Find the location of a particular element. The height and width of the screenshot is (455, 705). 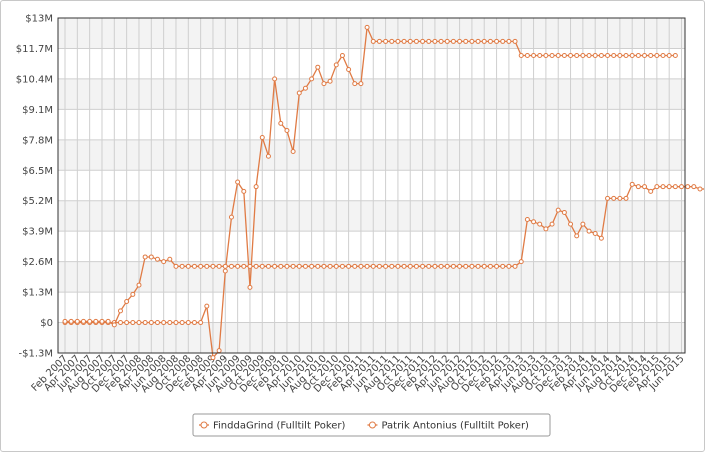

legend-item-0: FinddaGrind (Fulltilt Poker) is located at coordinates (272, 426).